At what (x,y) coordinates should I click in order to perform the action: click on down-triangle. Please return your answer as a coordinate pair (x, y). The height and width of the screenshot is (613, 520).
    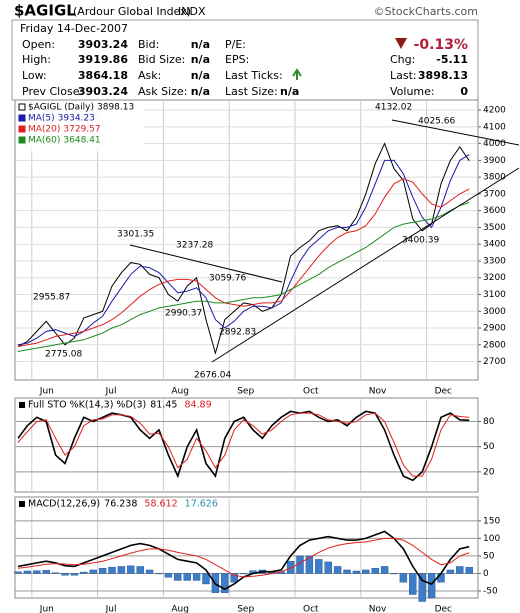
    Looking at the image, I should click on (401, 43).